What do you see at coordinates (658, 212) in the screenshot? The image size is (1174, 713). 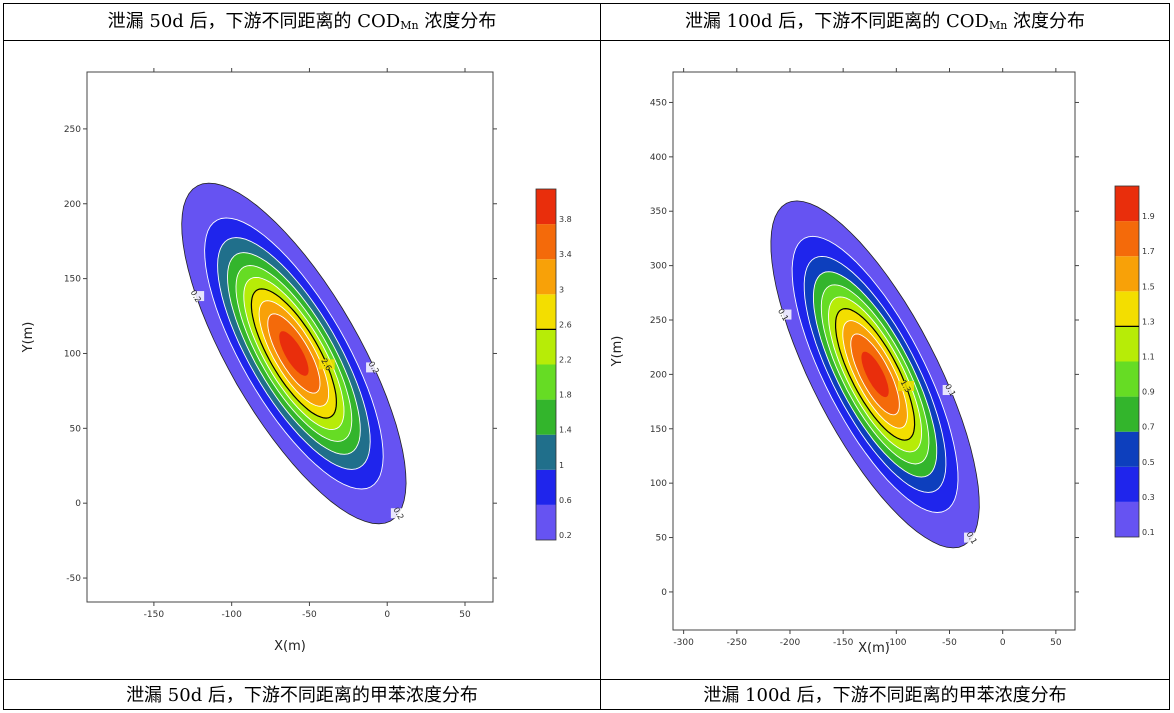 I see `y-tick-label: 350` at bounding box center [658, 212].